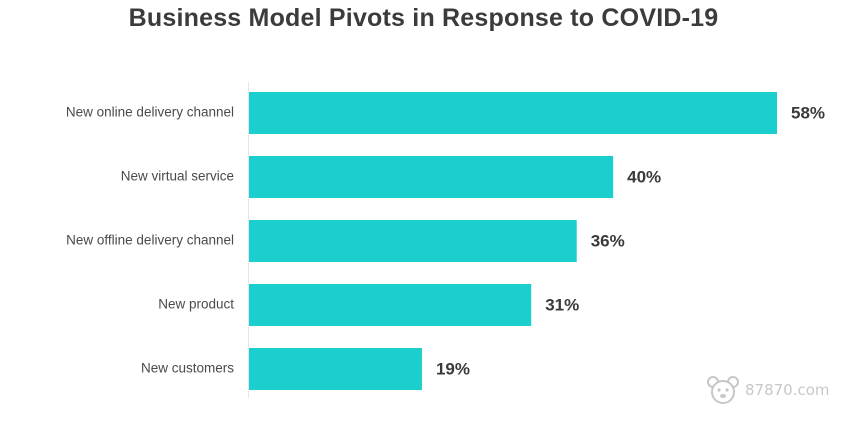 Image resolution: width=847 pixels, height=421 pixels. I want to click on value-label-2: 36%, so click(608, 240).